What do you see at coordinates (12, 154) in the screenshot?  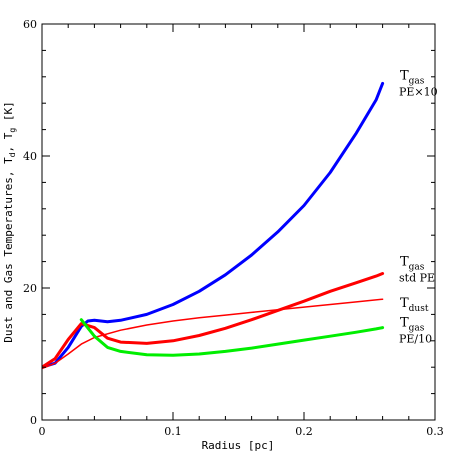 I see `y-axis-title-sub1: d` at bounding box center [12, 154].